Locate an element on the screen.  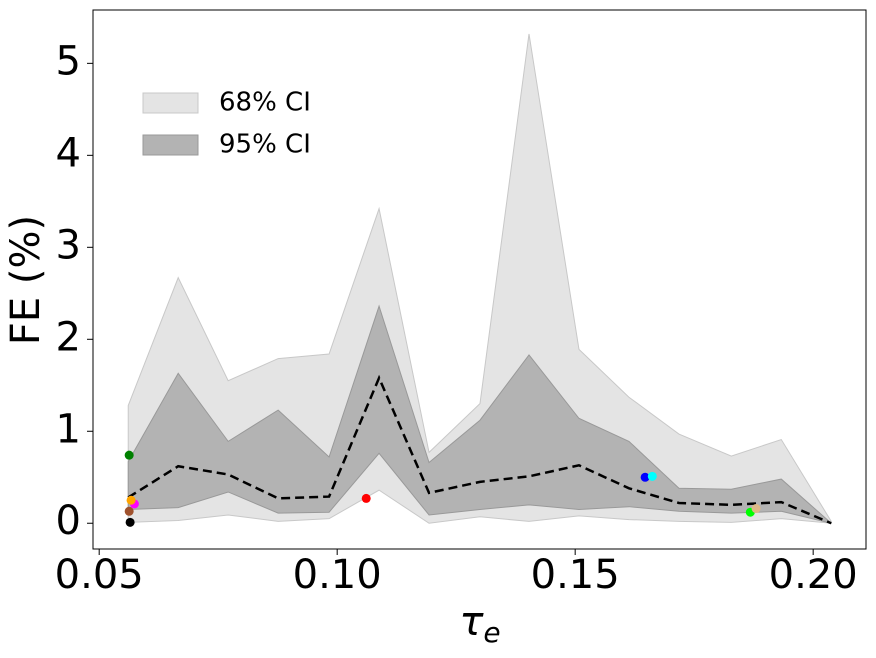
x-axis-label: τe is located at coordinates (479, 624).